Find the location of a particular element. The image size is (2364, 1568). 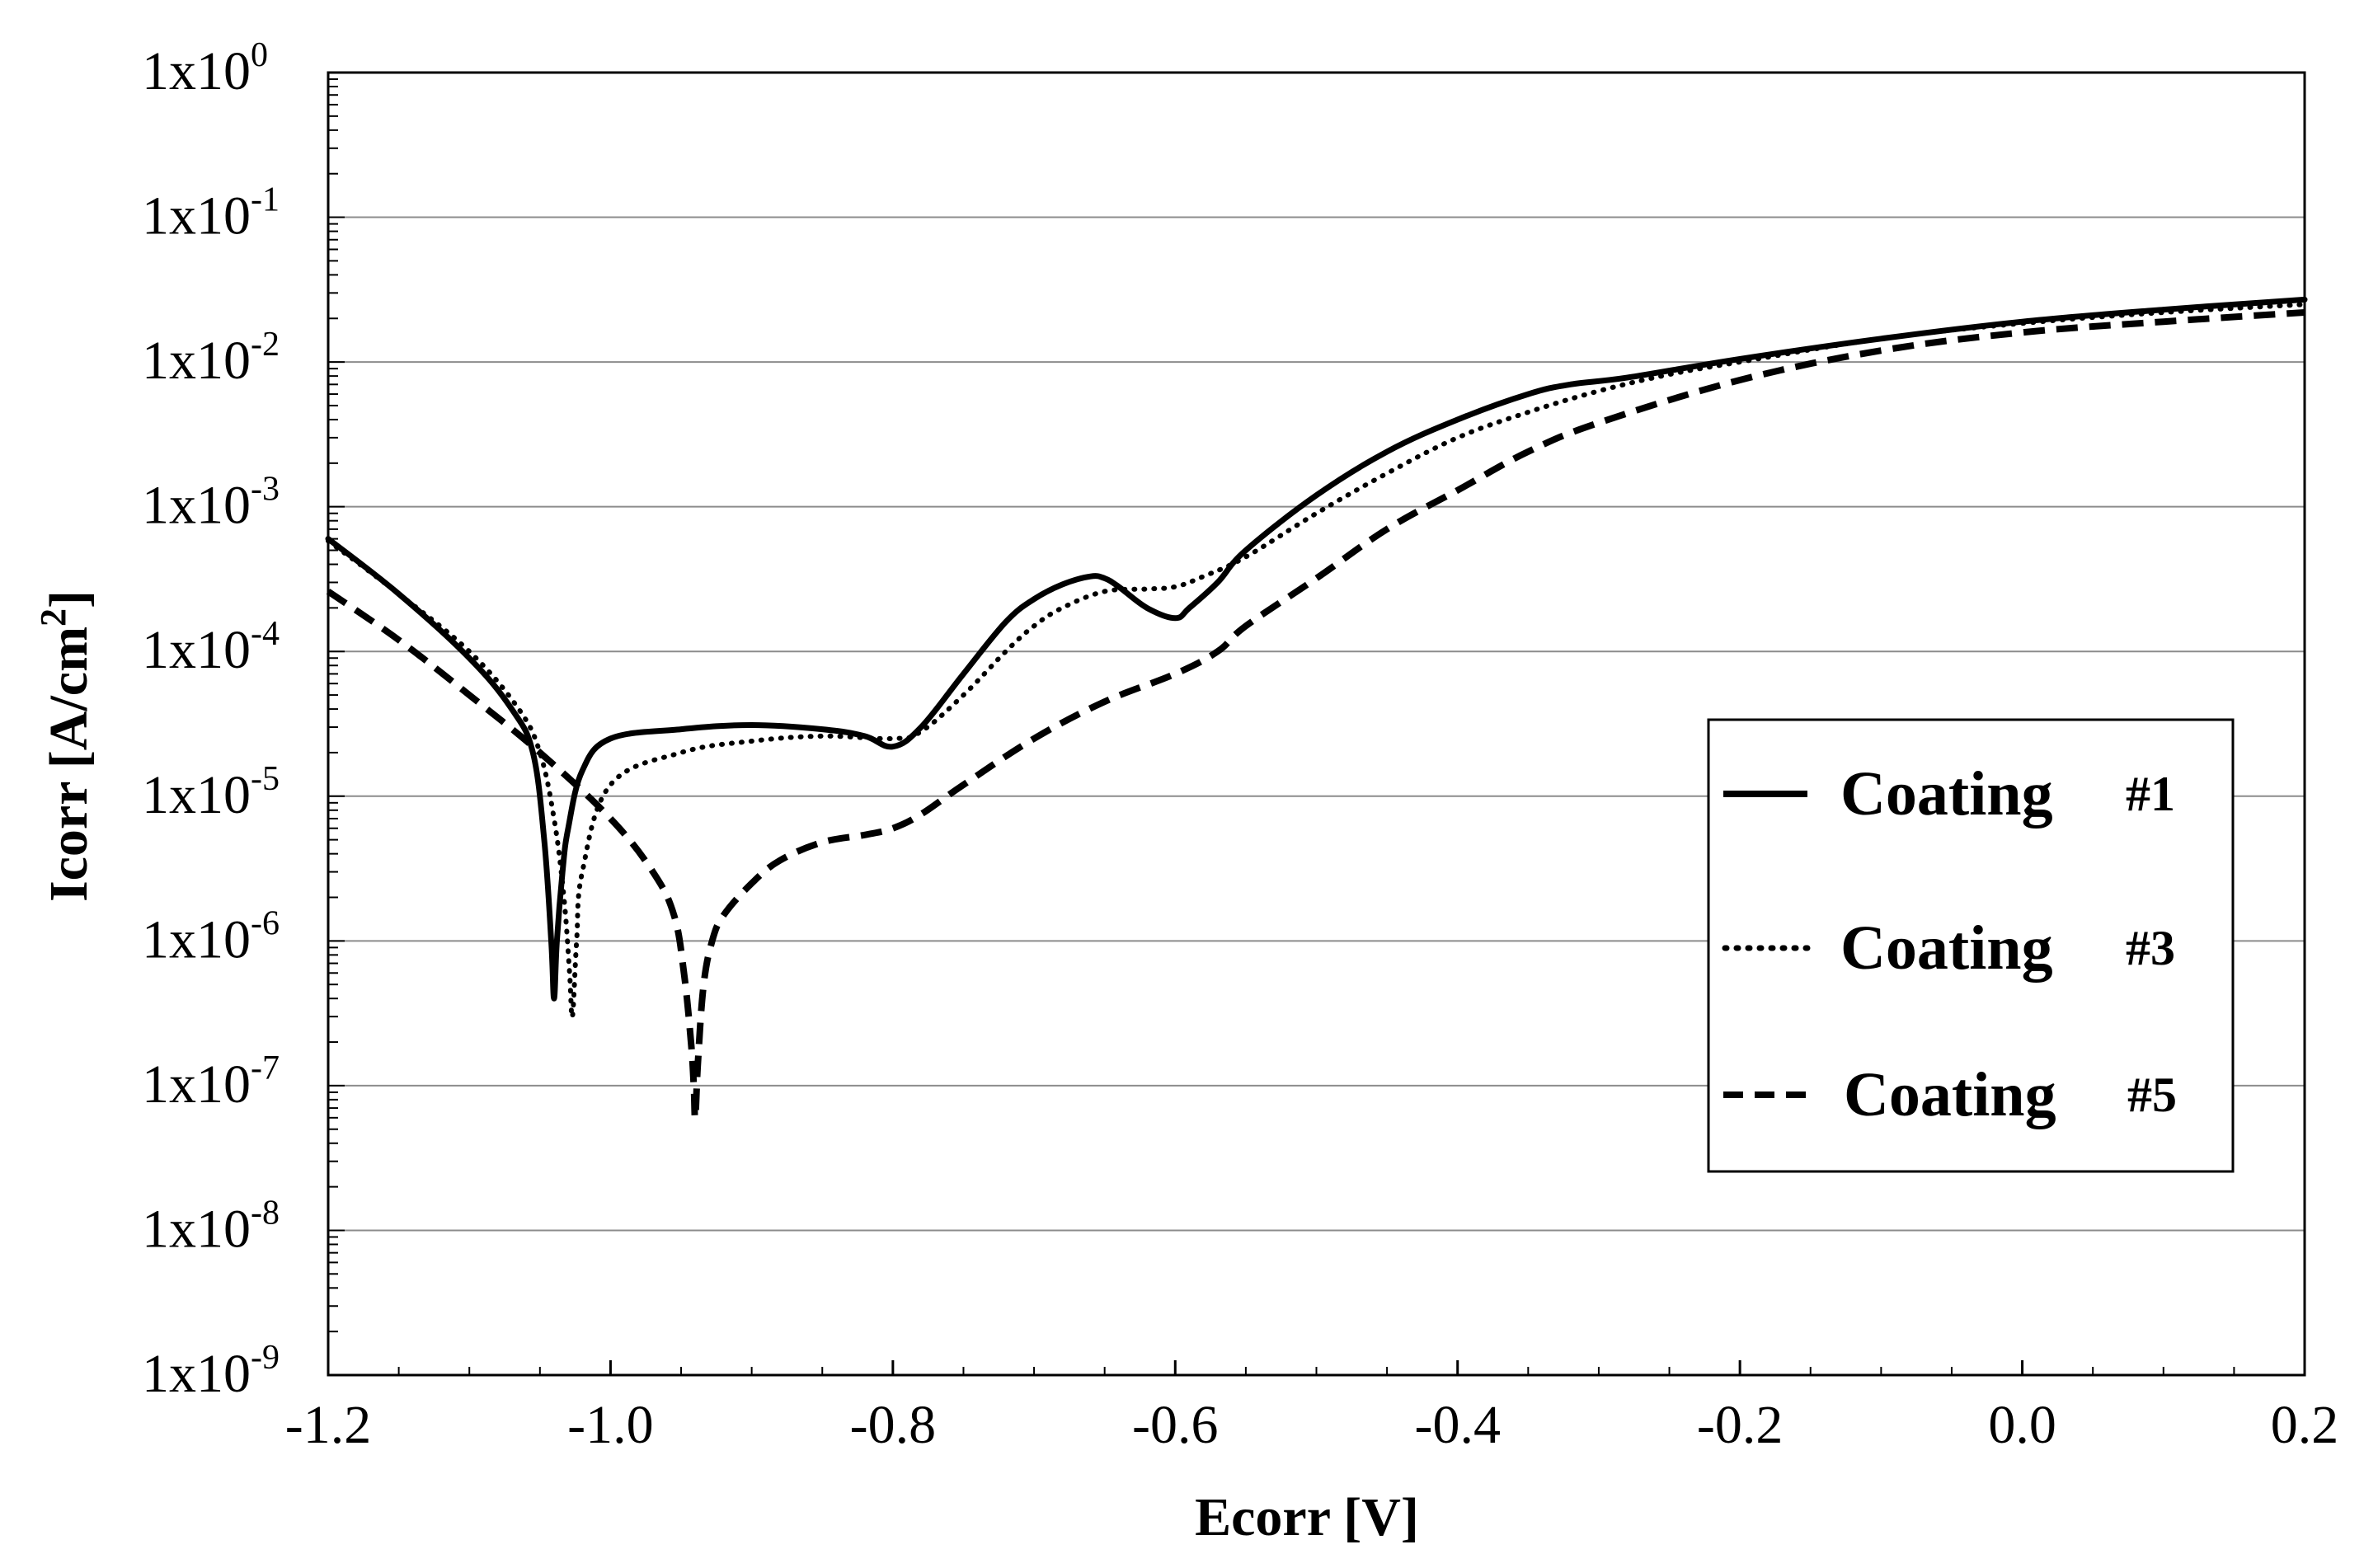

y-minor-ticks is located at coordinates (337, 727).